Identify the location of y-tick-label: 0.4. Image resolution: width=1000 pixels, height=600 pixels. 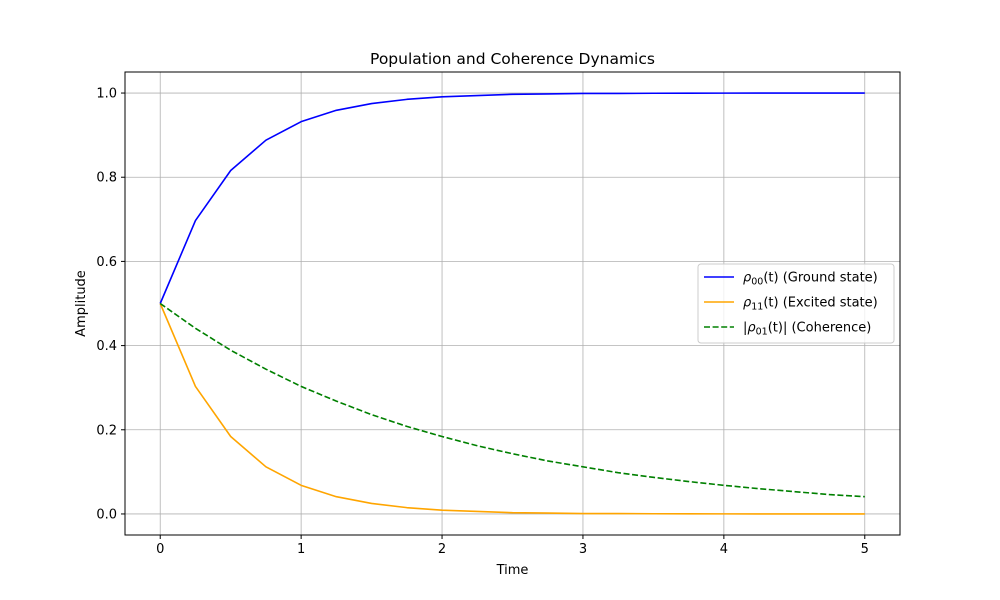
(106, 346).